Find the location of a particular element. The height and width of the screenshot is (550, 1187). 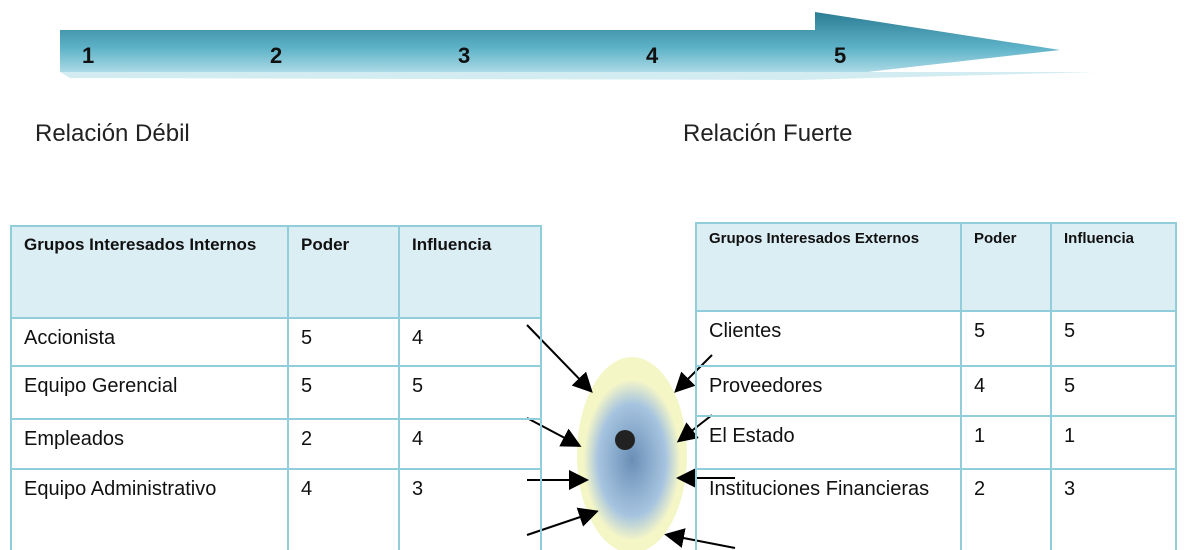

table-row: Clientes 5 5 is located at coordinates (936, 338).